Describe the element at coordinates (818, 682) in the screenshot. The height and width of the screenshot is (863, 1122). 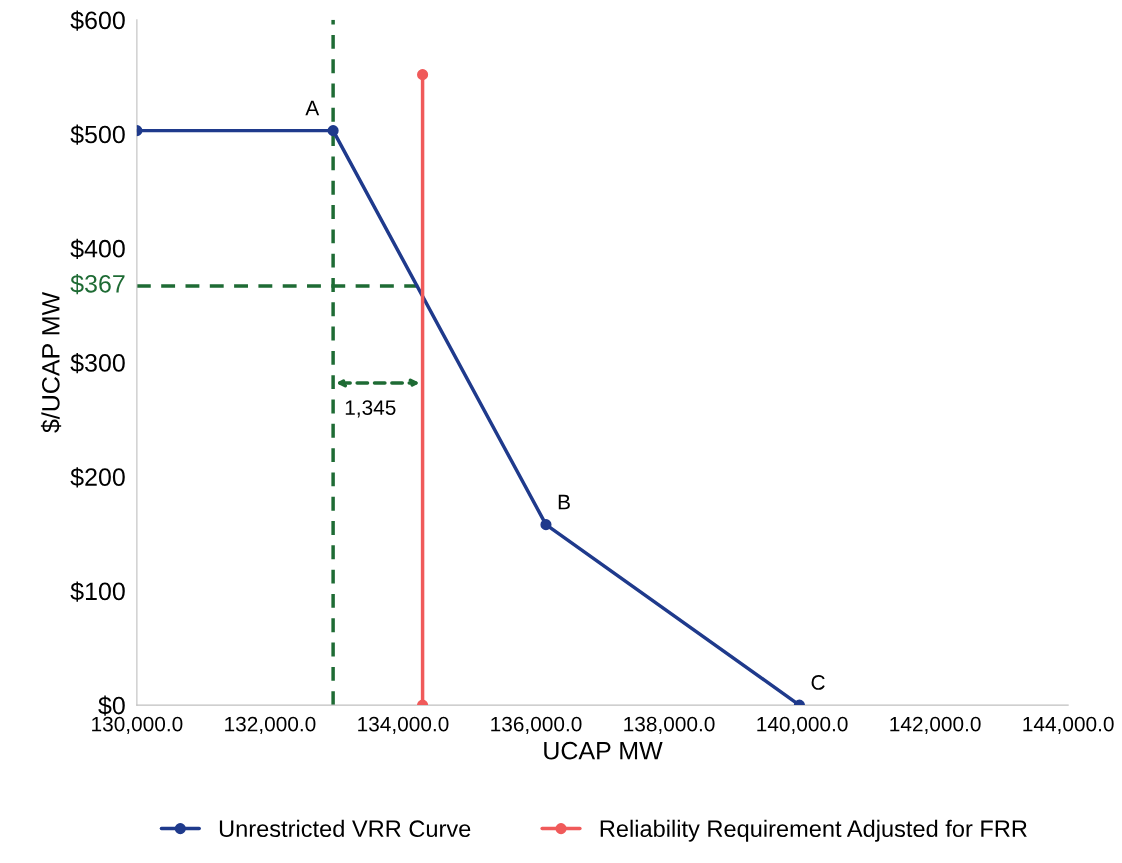
I see `annotation: C` at that location.